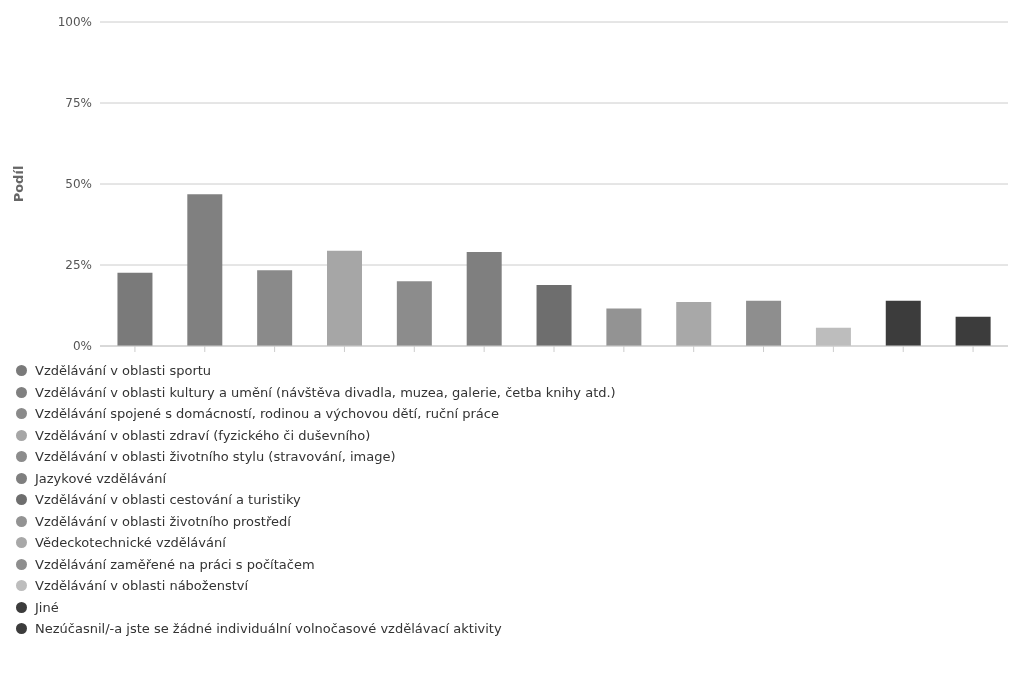 The image size is (1010, 686). I want to click on legend-label: Vědeckotechnické vzdělávání, so click(130, 543).